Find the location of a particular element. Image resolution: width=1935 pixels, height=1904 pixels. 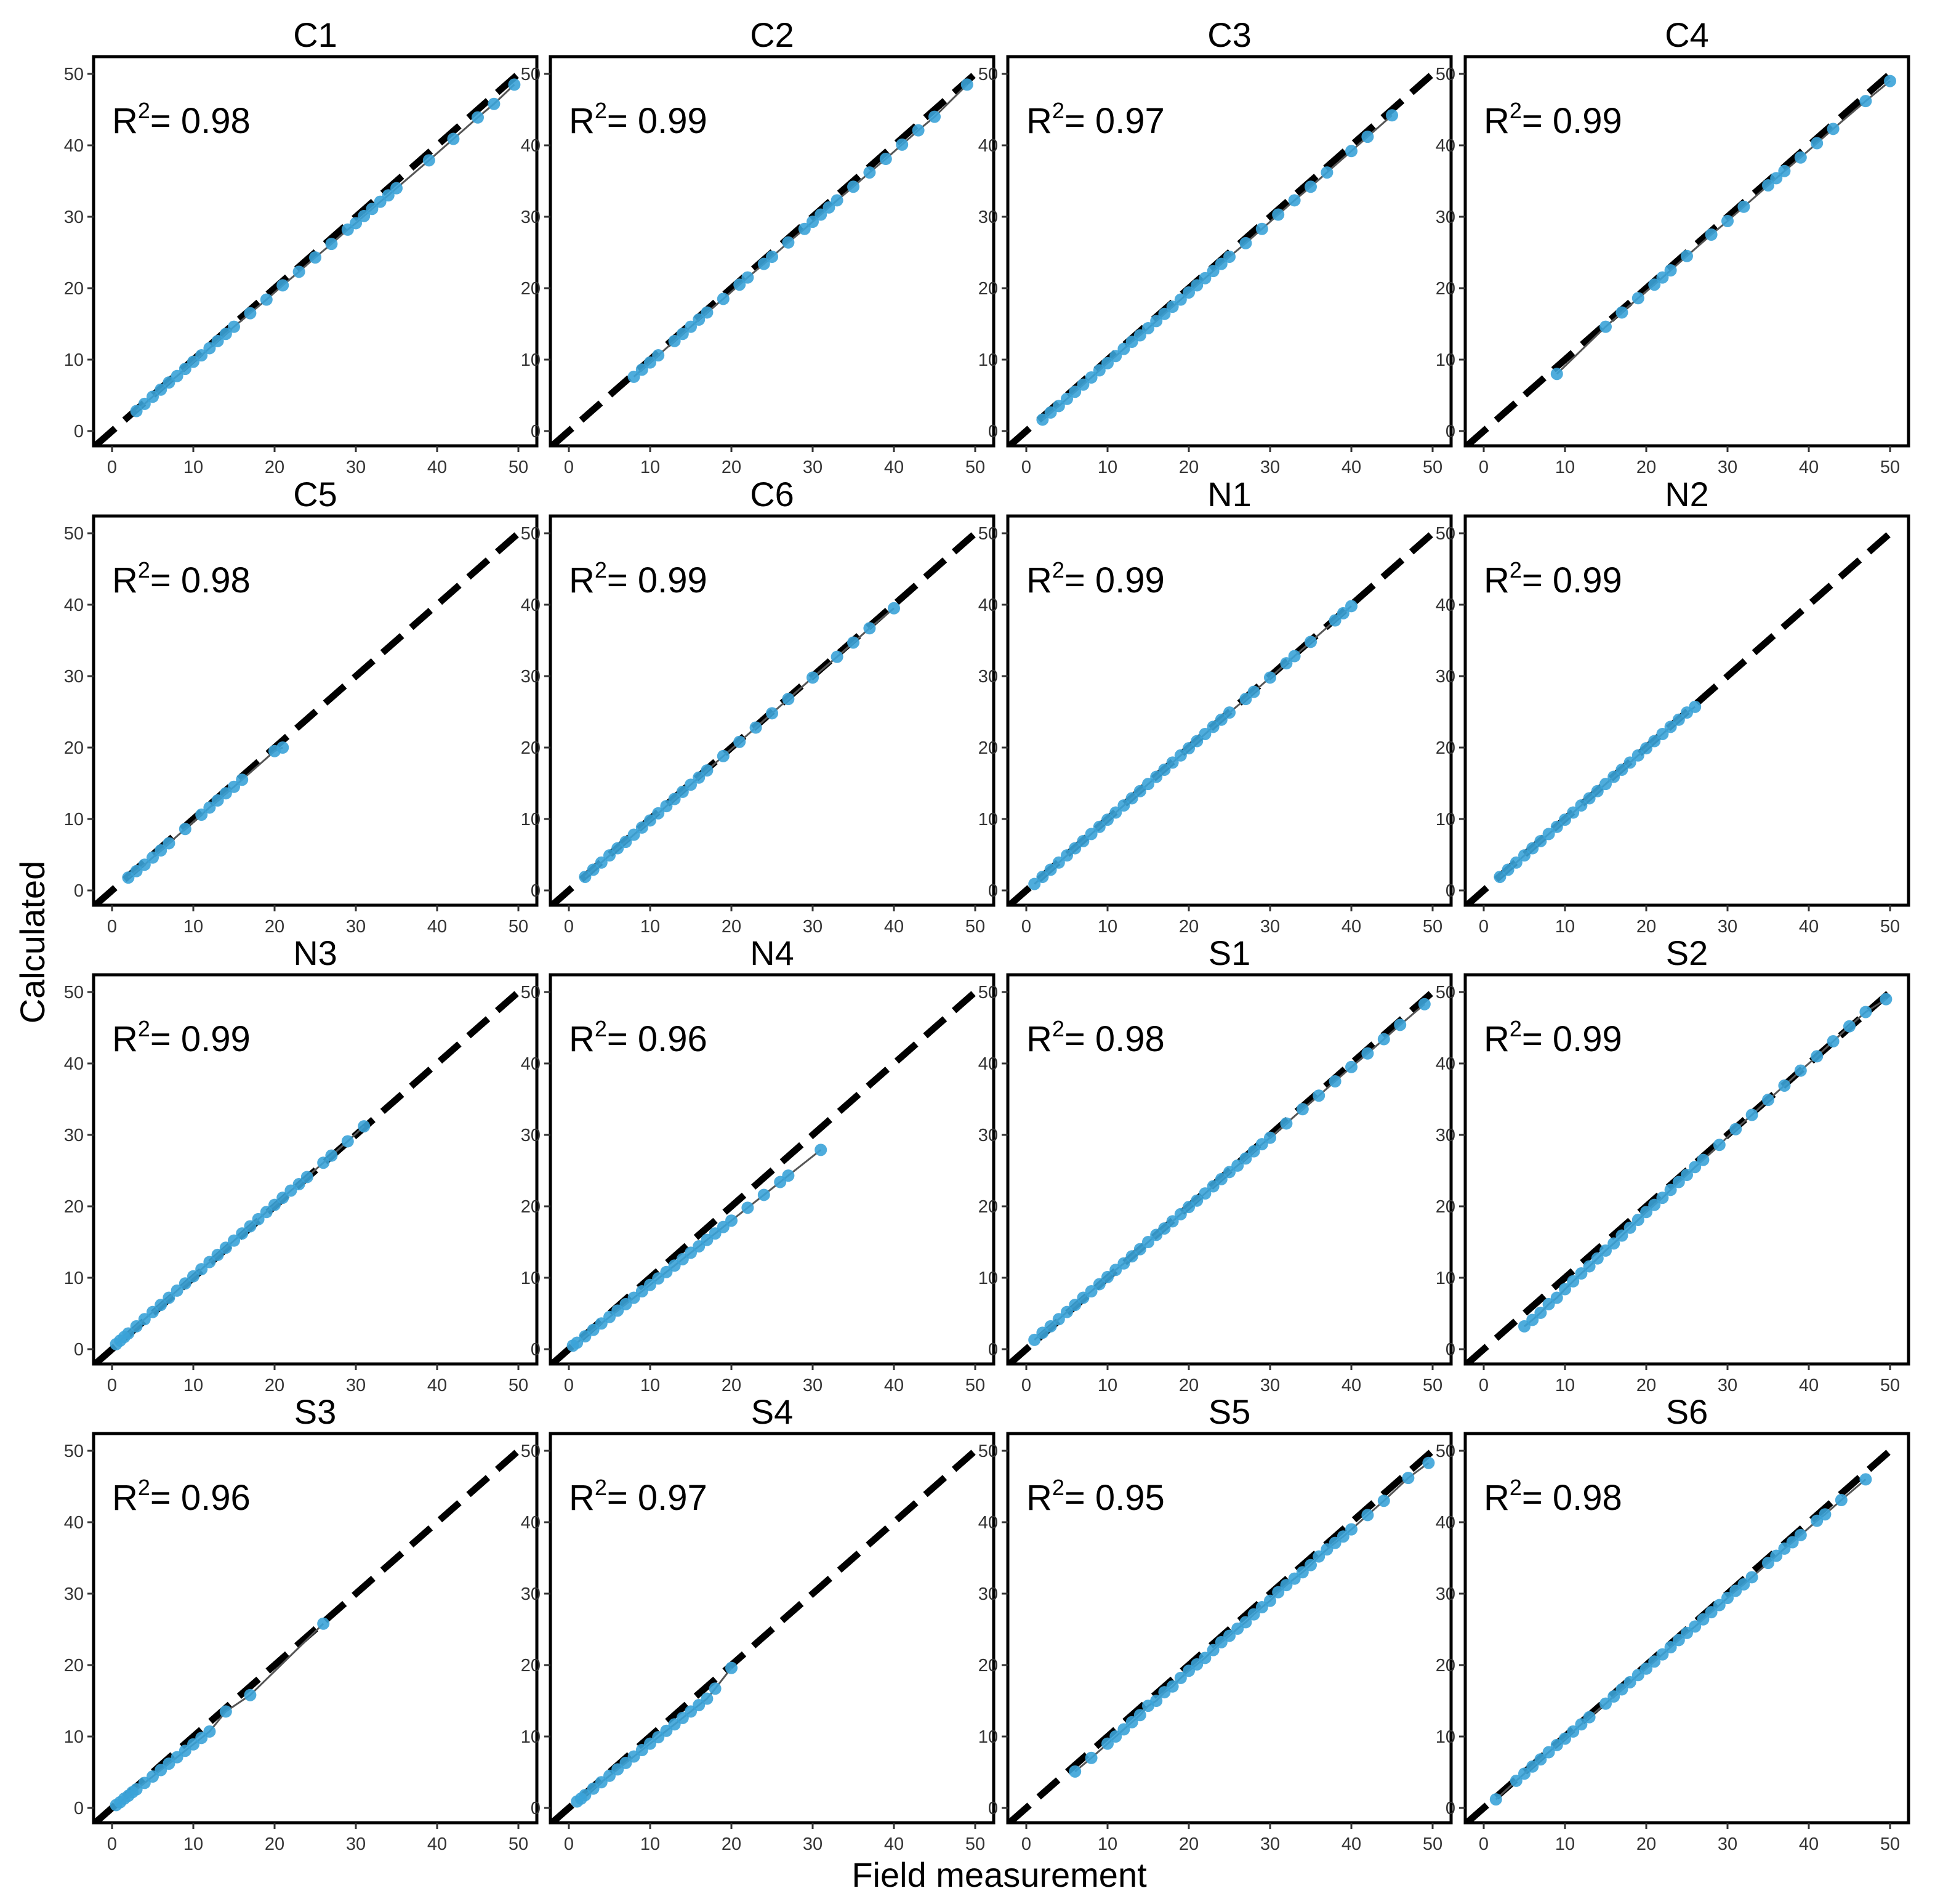

panel-title: N2 is located at coordinates (1687, 494).